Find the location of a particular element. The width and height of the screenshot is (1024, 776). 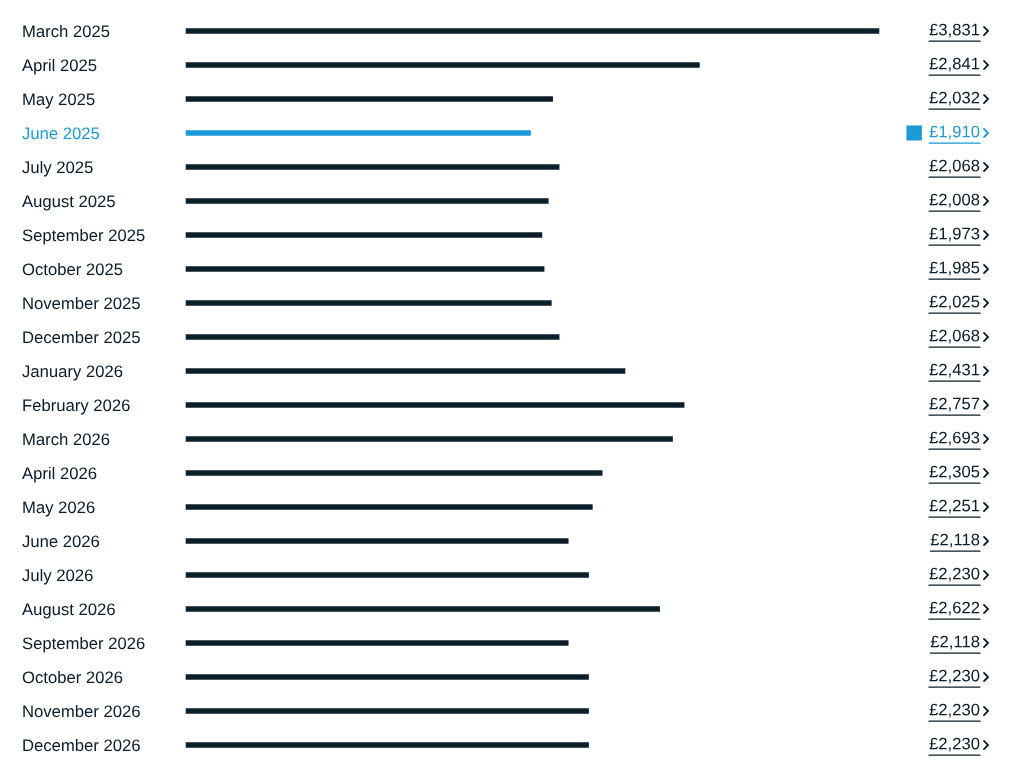

y-tick-label: July 2025 is located at coordinates (57, 168).